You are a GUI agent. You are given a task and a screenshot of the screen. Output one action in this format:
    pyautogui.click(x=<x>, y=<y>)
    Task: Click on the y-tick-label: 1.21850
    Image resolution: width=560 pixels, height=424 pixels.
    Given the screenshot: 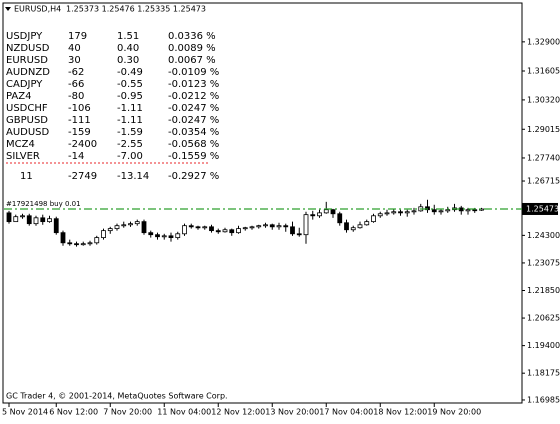 What is the action you would take?
    pyautogui.click(x=543, y=290)
    